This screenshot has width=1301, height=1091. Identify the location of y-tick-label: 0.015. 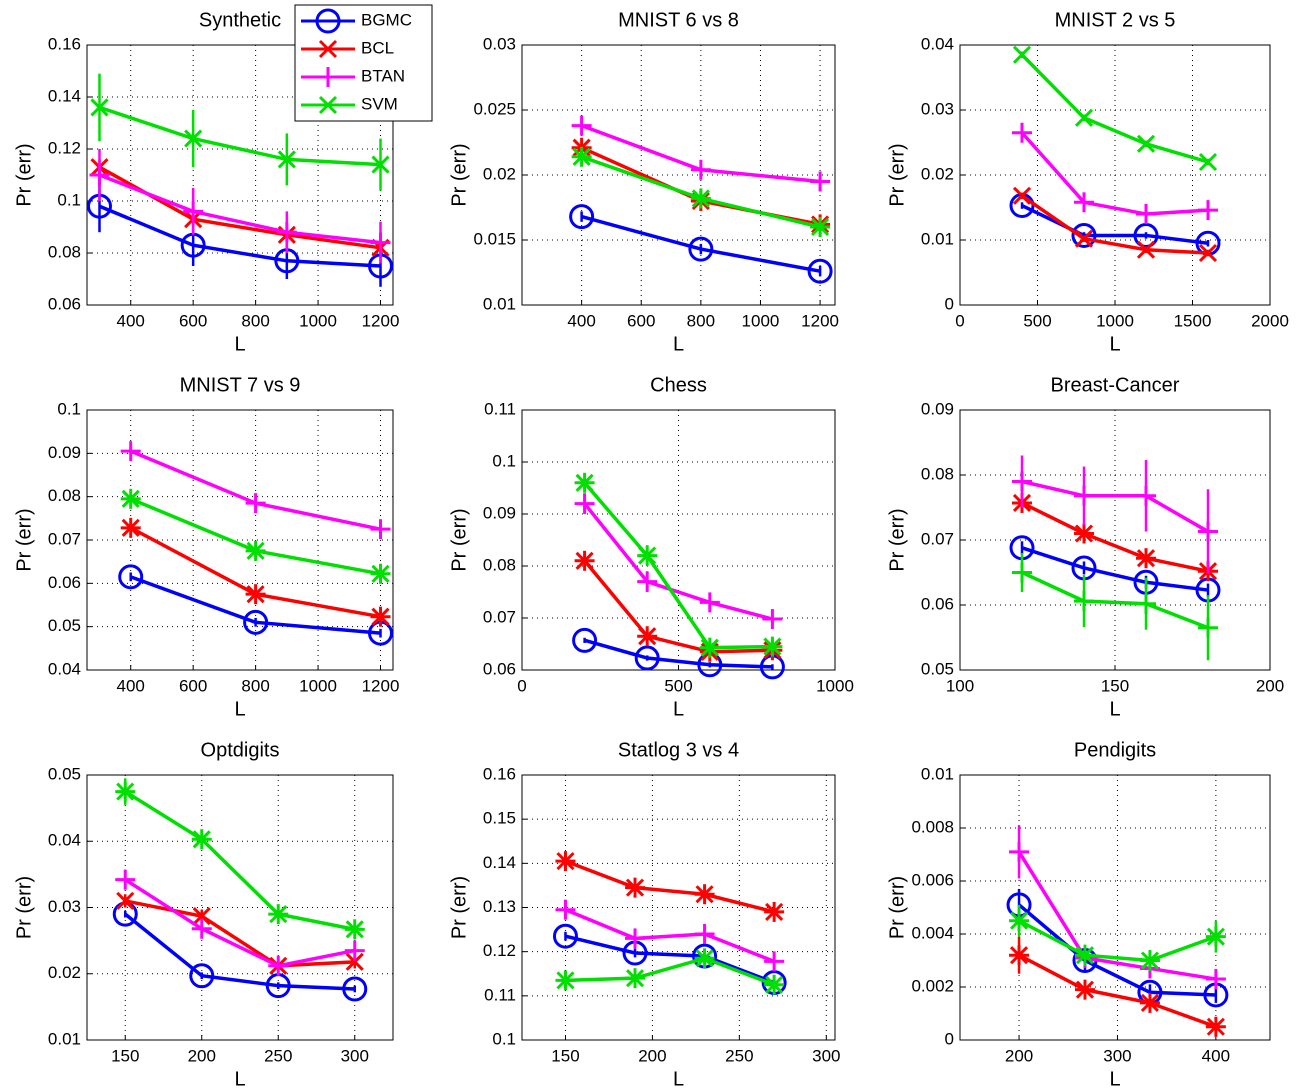
(494, 238).